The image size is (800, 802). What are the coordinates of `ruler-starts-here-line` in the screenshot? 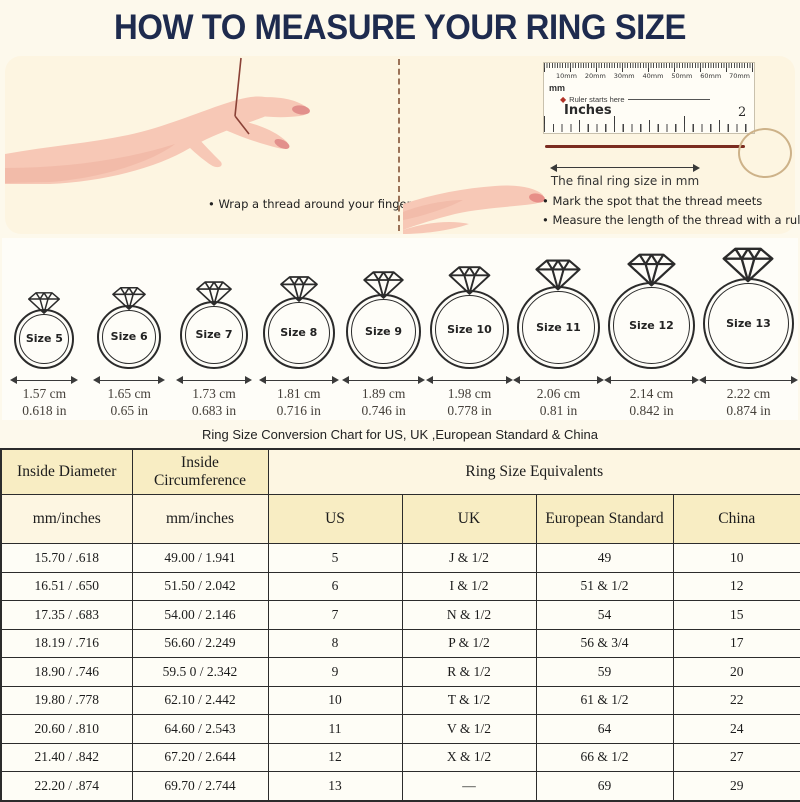 It's located at (668, 99).